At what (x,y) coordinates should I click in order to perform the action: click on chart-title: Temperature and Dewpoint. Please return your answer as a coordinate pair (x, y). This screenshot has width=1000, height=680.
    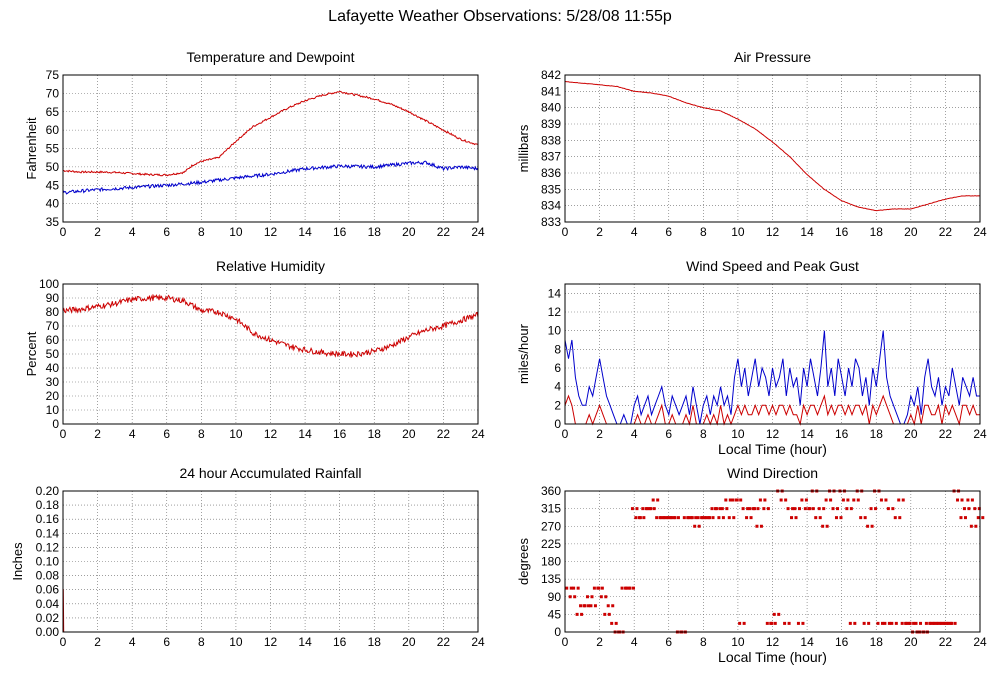
    Looking at the image, I should click on (270, 57).